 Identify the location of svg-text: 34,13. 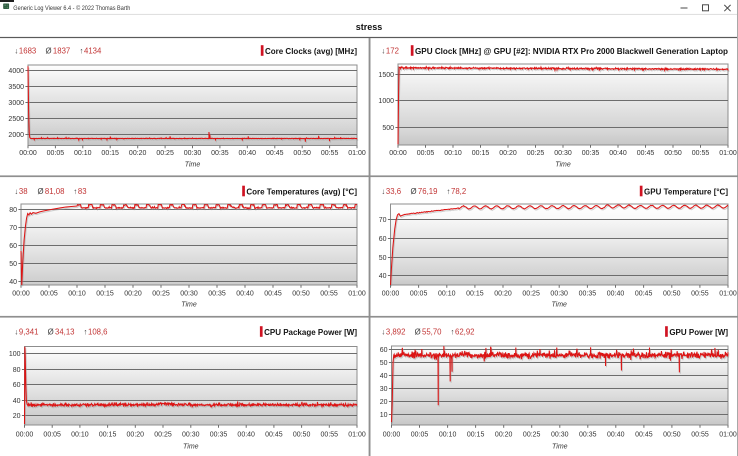
(65, 332).